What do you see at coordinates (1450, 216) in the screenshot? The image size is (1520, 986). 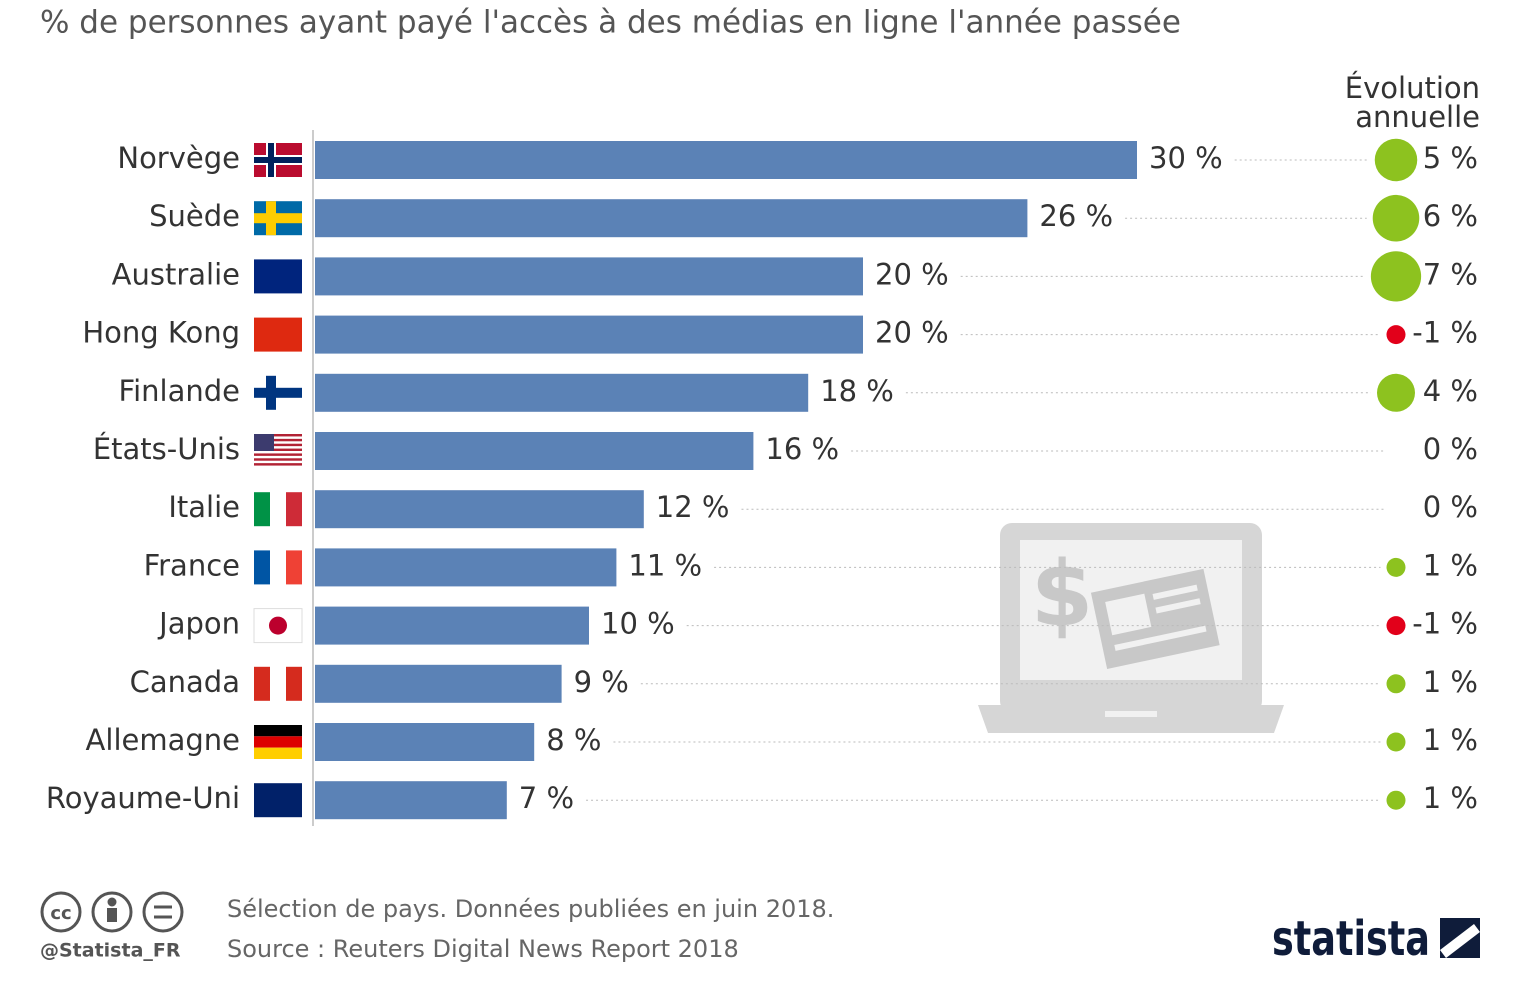 I see `evolution-label: 6 %` at bounding box center [1450, 216].